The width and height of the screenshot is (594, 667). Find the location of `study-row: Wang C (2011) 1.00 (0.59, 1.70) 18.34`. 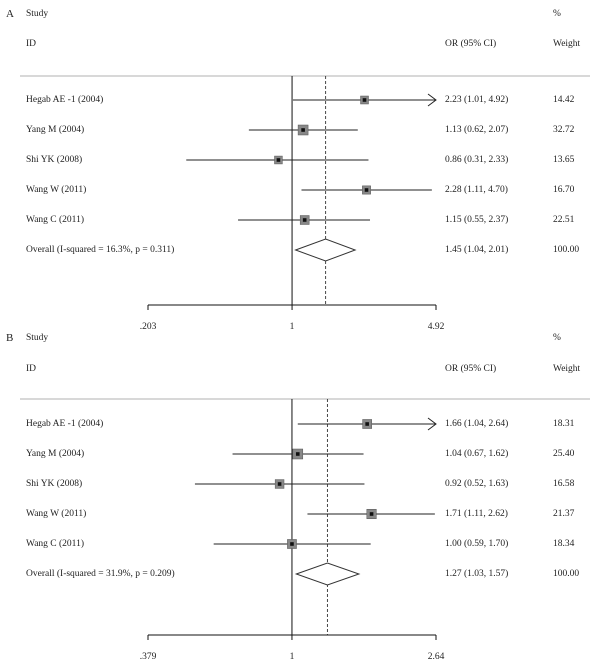

study-row: Wang C (2011) 1.00 (0.59, 1.70) 18.34 is located at coordinates (300, 543).